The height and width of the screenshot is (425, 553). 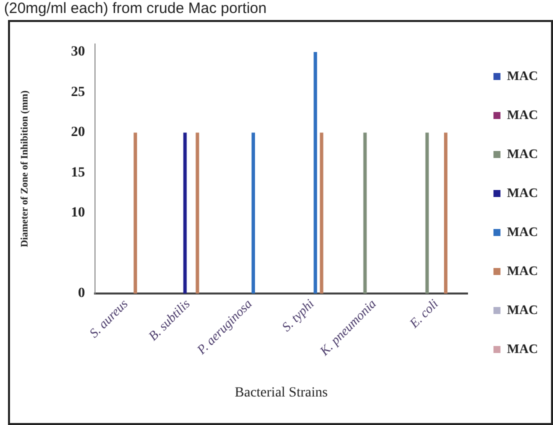 I want to click on chart-title: (20mg/ml each) from crude Mac portion, so click(x=135, y=8).